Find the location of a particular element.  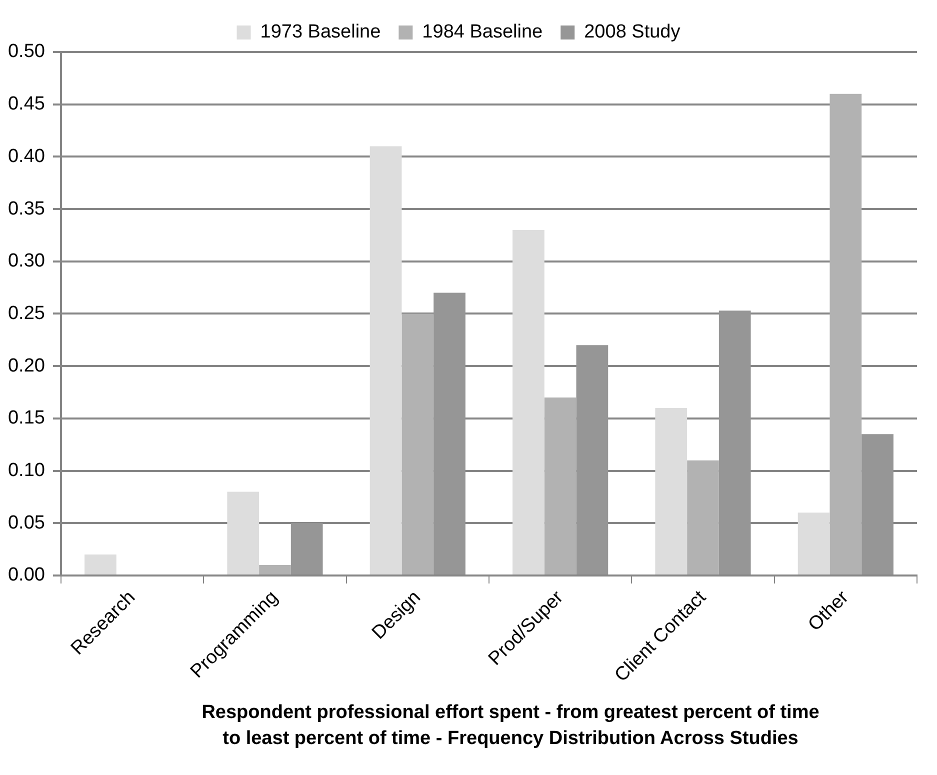

legend-label: 1973 Baseline is located at coordinates (320, 32).